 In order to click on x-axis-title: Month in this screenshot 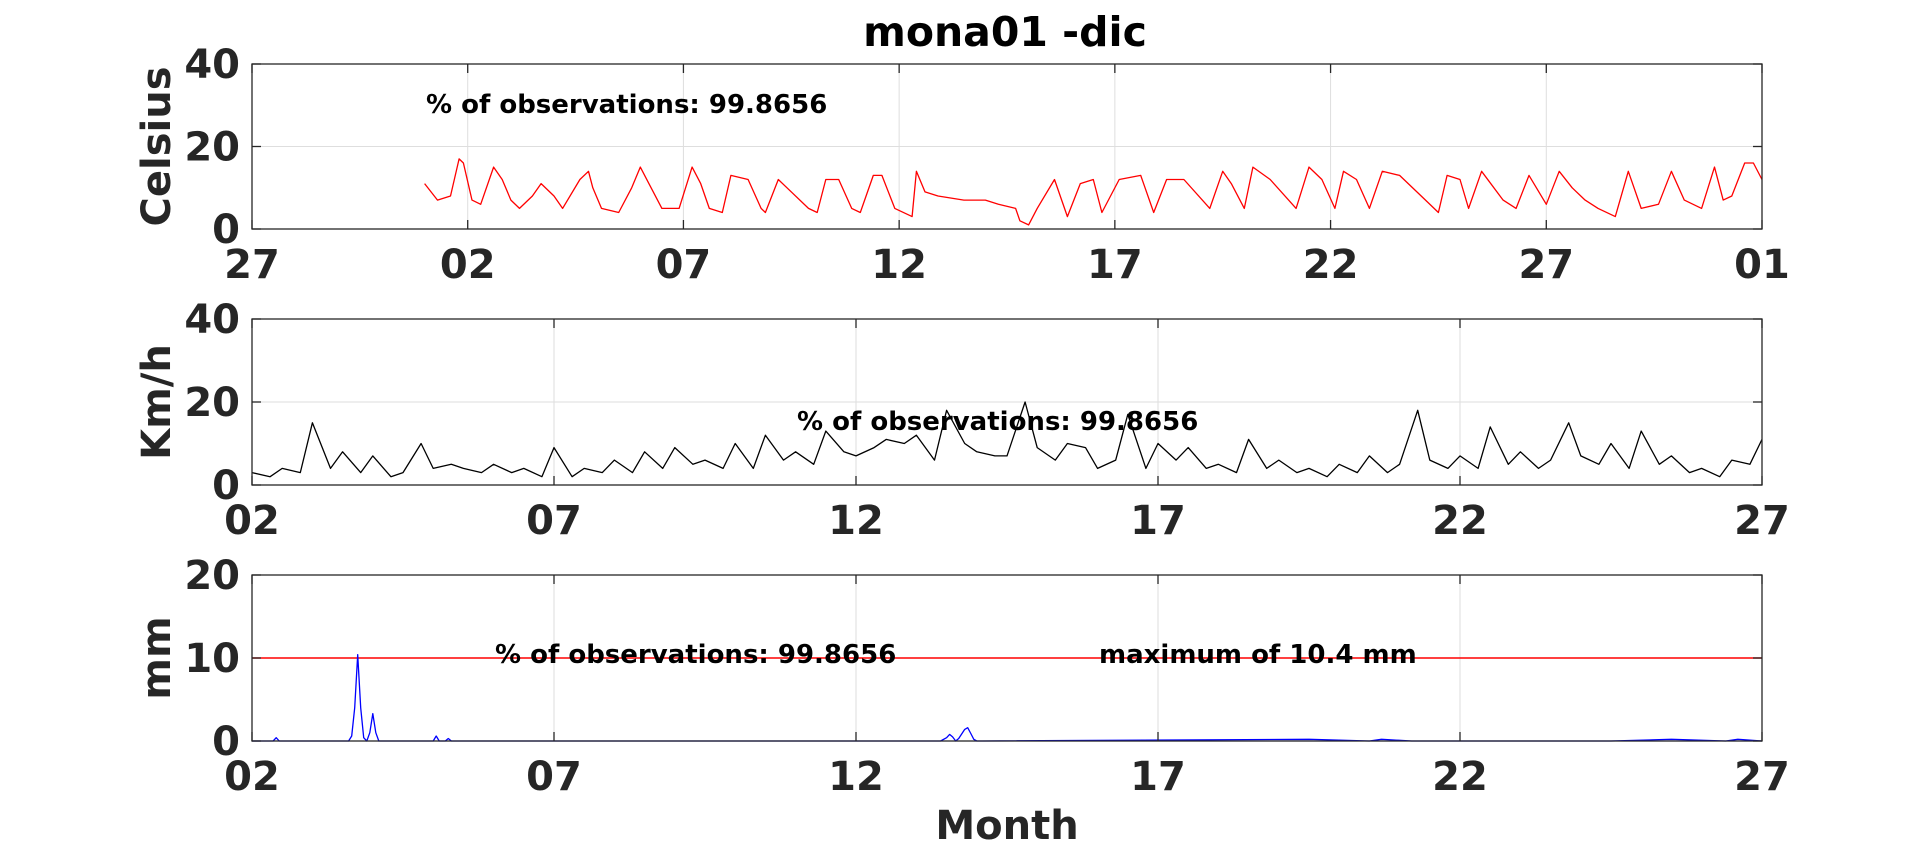, I will do `click(1006, 822)`.